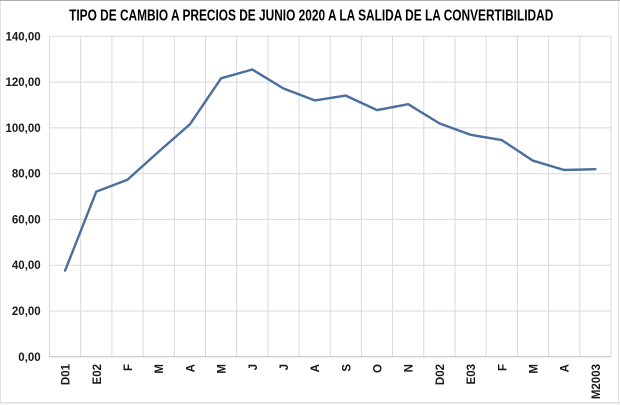 The width and height of the screenshot is (620, 405). I want to click on svg-text: 80,00, so click(26, 175).